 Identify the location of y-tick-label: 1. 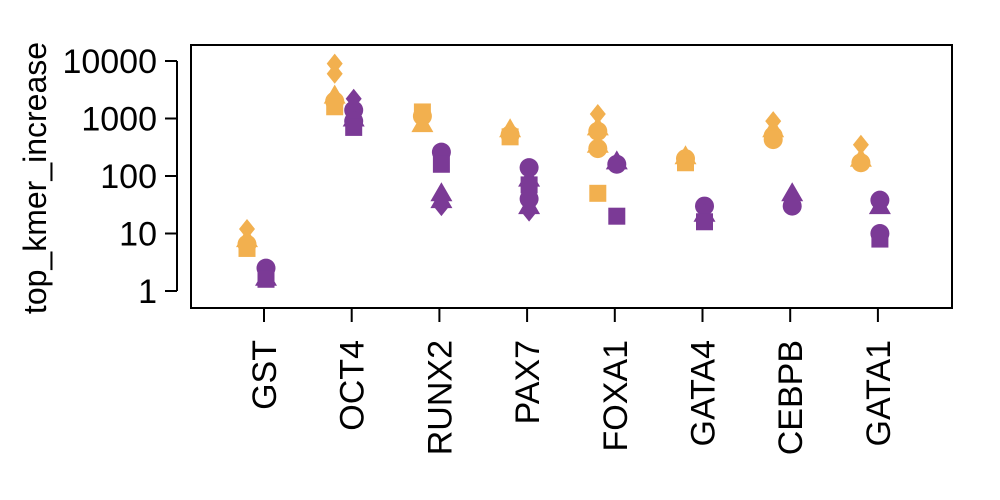
(147, 292).